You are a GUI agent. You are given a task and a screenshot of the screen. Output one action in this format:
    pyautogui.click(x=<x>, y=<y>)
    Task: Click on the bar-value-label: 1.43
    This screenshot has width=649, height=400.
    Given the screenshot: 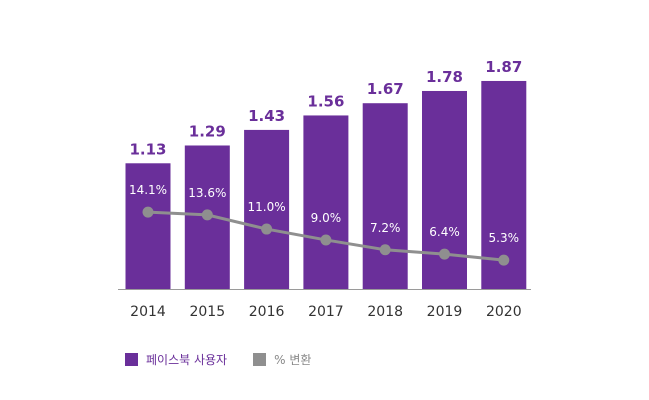 What is the action you would take?
    pyautogui.click(x=266, y=116)
    